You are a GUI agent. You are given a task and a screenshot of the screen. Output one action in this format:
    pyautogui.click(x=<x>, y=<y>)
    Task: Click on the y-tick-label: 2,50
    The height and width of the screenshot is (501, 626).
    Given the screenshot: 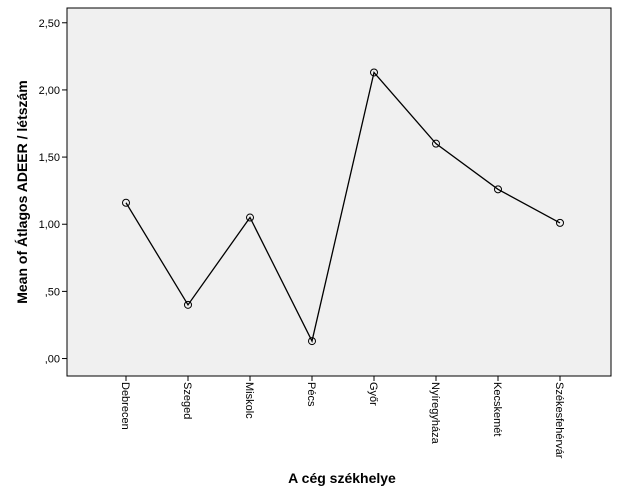 What is the action you would take?
    pyautogui.click(x=49, y=24)
    